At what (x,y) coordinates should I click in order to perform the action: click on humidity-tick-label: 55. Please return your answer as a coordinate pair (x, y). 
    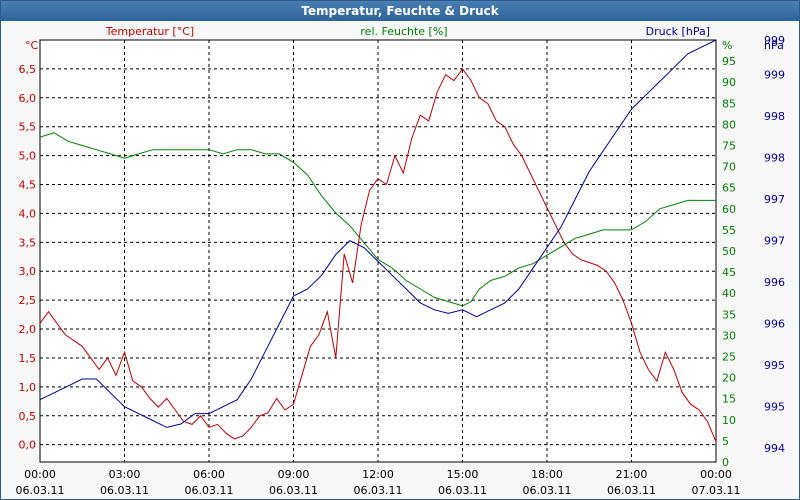
    Looking at the image, I should click on (729, 230).